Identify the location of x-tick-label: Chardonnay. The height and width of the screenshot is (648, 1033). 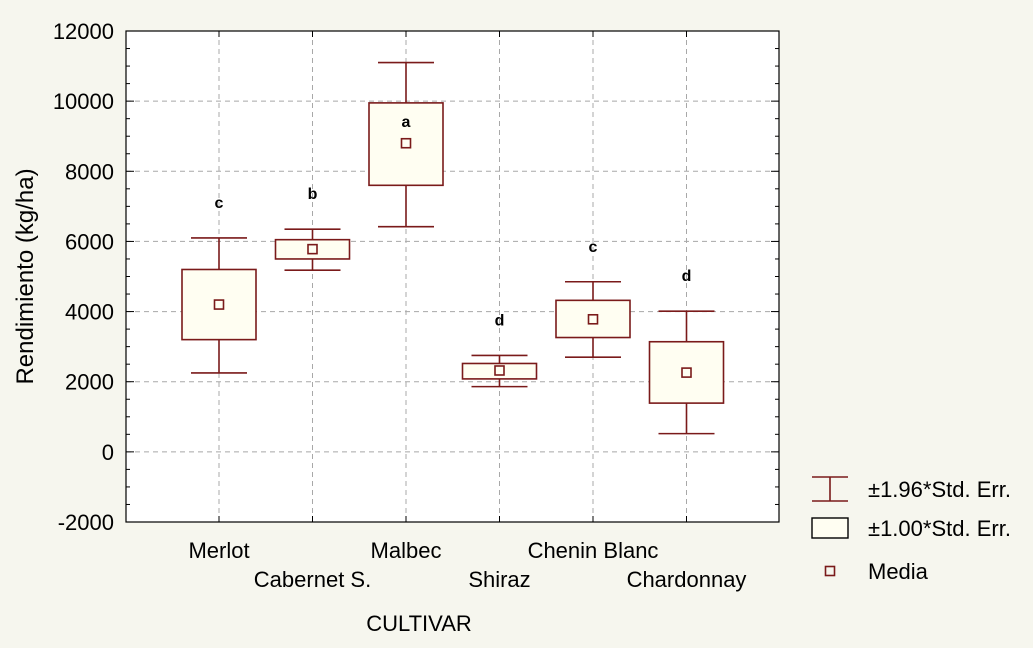
(687, 579).